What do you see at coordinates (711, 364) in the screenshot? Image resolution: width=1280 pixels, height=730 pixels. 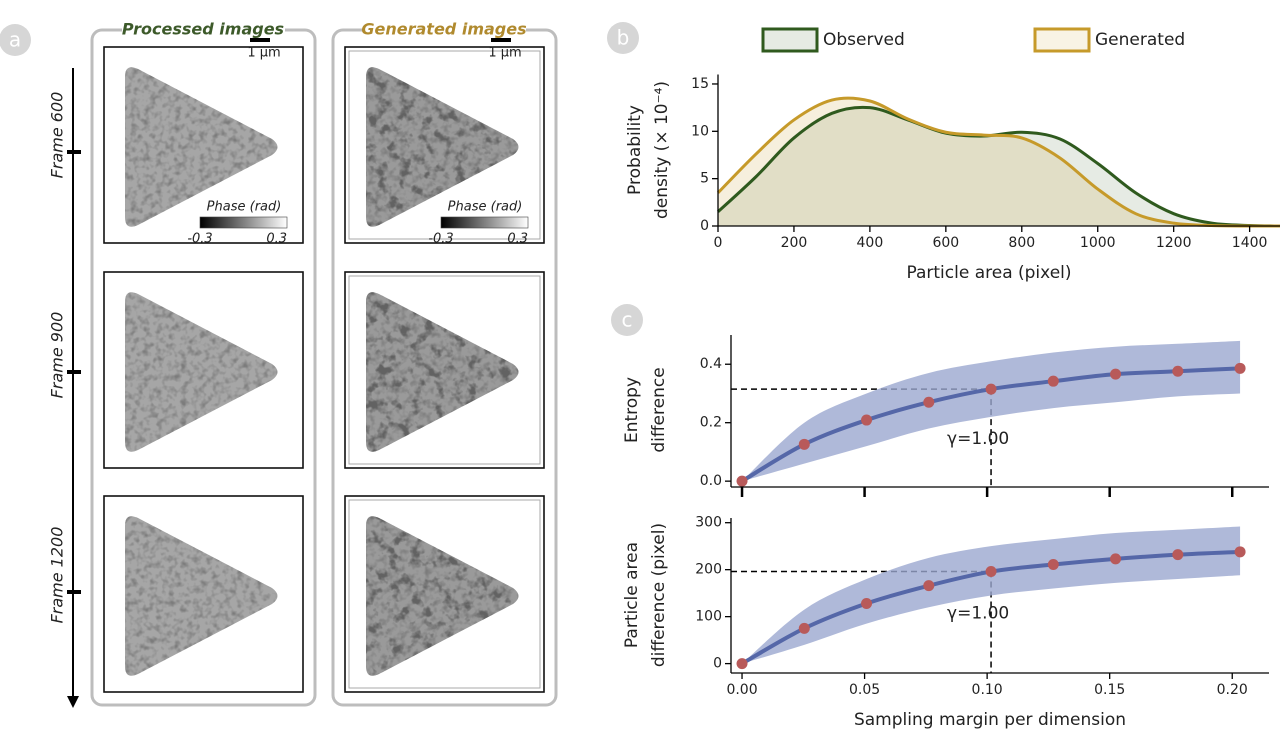 I see `y-tick-label: 0.4` at bounding box center [711, 364].